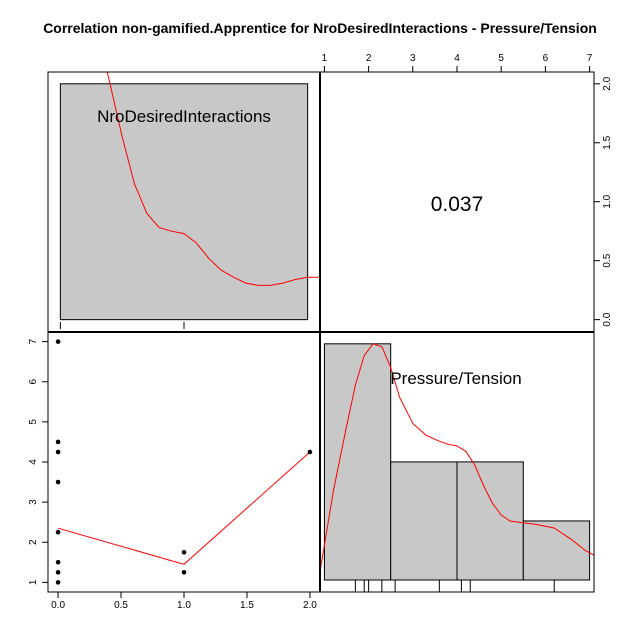  Describe the element at coordinates (607, 142) in the screenshot. I see `right-axis-label-3: 1.5` at that location.